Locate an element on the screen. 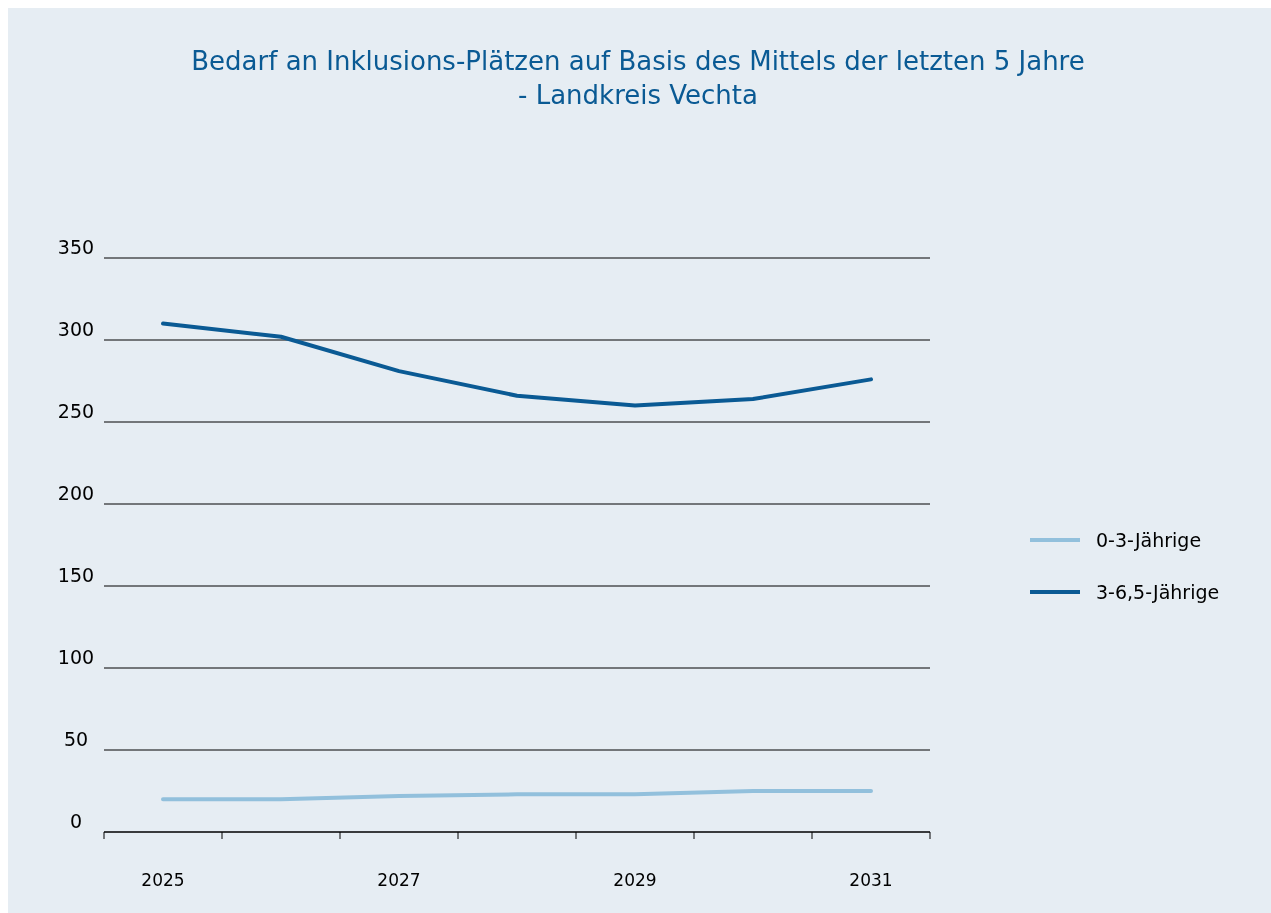  y-tick-label: 350 is located at coordinates (76, 247).